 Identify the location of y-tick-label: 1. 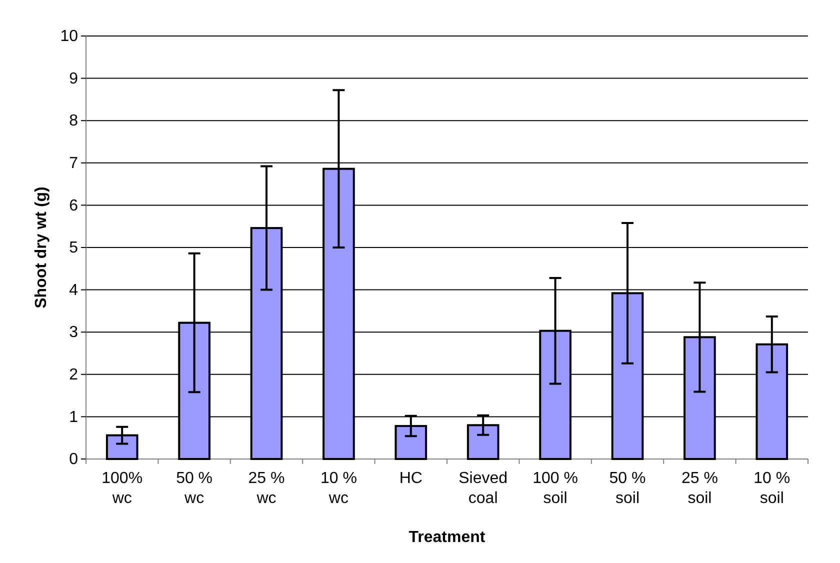
(73, 417).